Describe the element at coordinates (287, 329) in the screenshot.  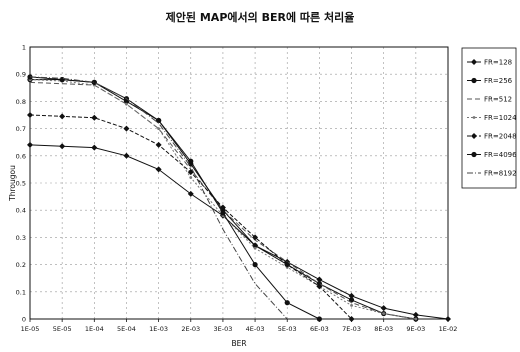
I see `x-tick-label: 5E-03` at that location.